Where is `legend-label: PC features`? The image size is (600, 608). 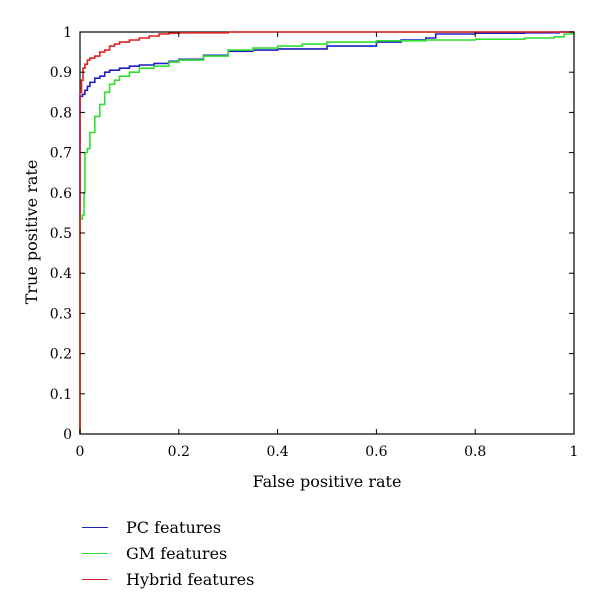 legend-label: PC features is located at coordinates (174, 527).